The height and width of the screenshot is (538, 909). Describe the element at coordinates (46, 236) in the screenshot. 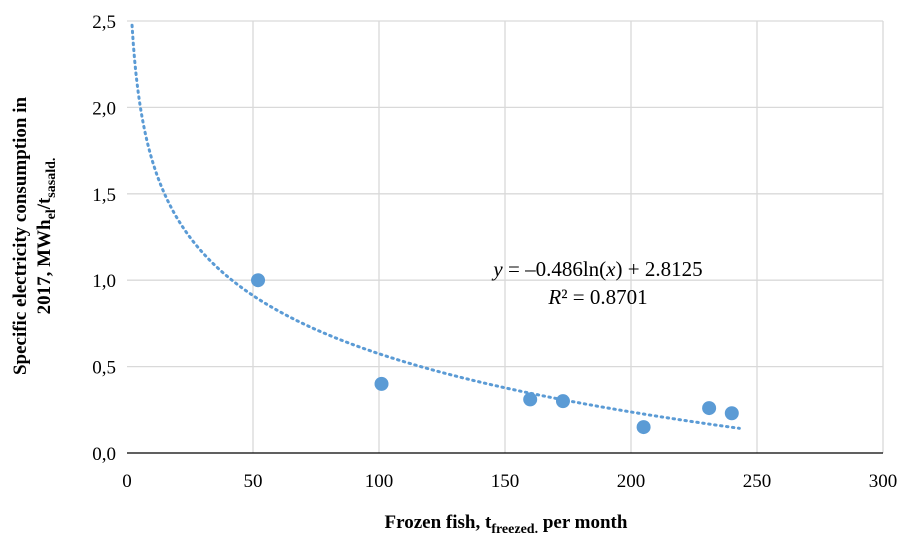

I see `y-axis-title-line2: 2017, MWhel/tsasald.` at that location.